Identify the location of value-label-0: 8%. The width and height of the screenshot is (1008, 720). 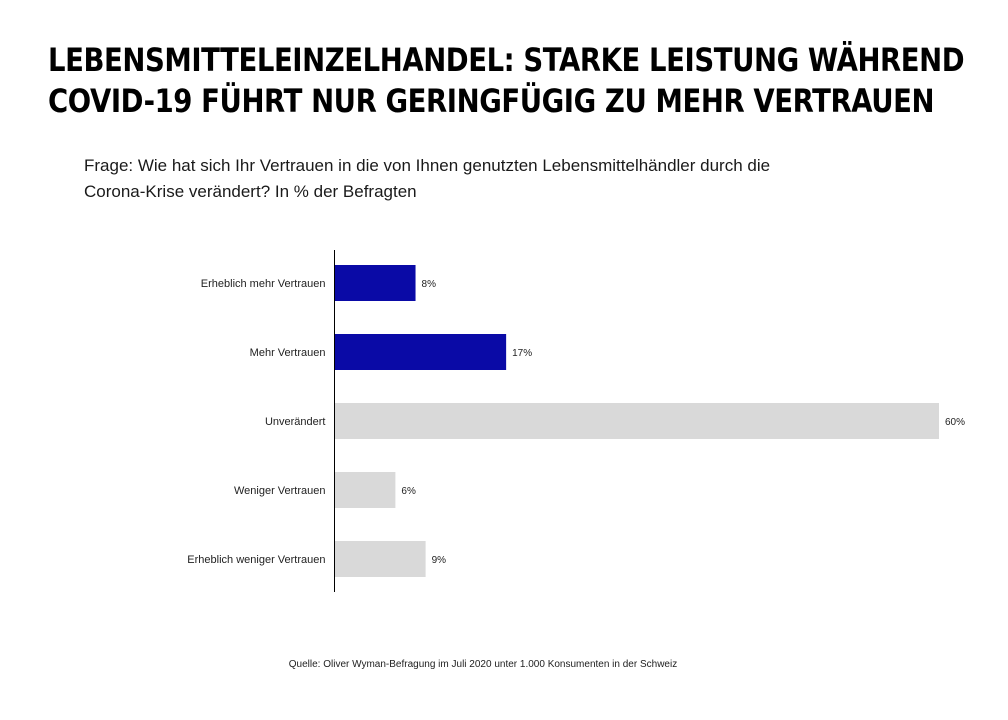
(429, 284).